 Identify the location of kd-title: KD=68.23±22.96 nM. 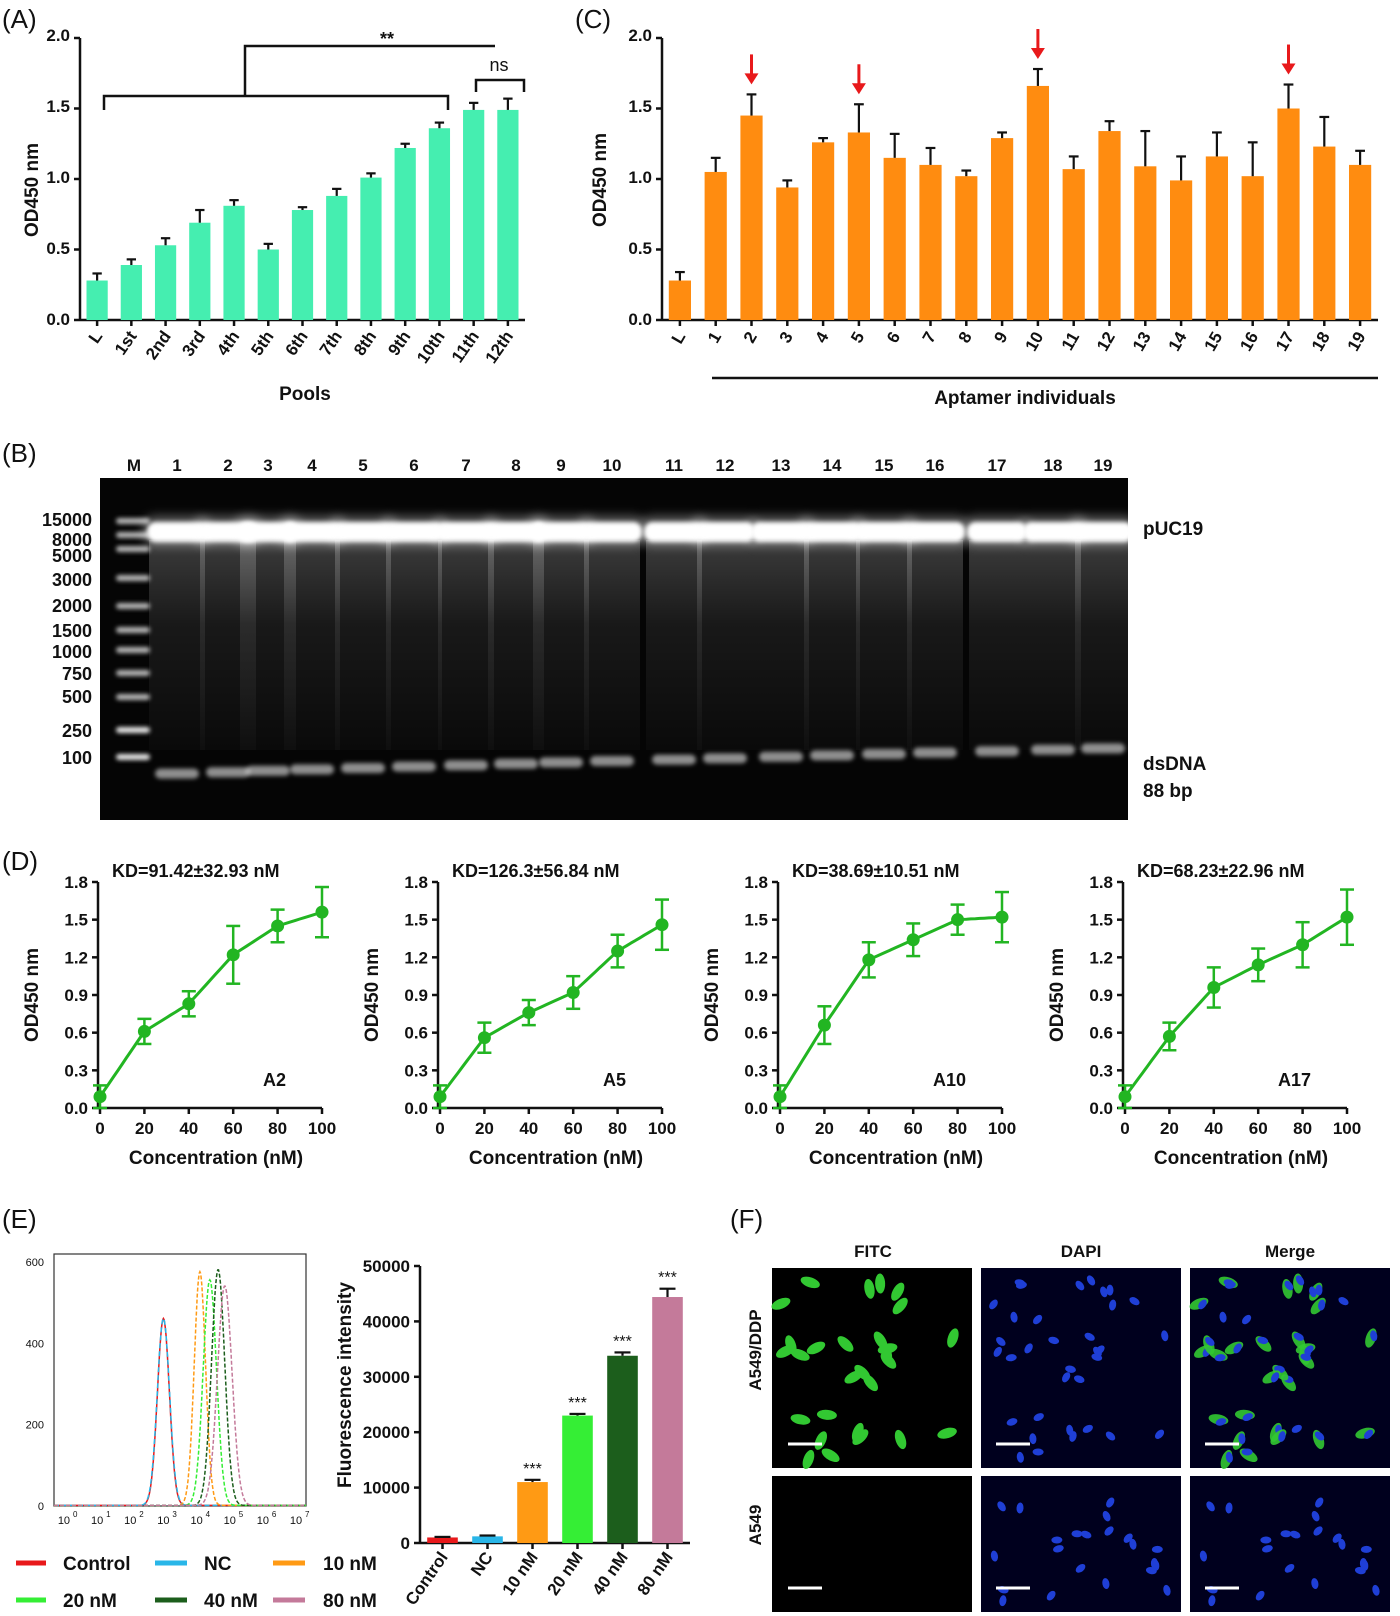
(1220, 871).